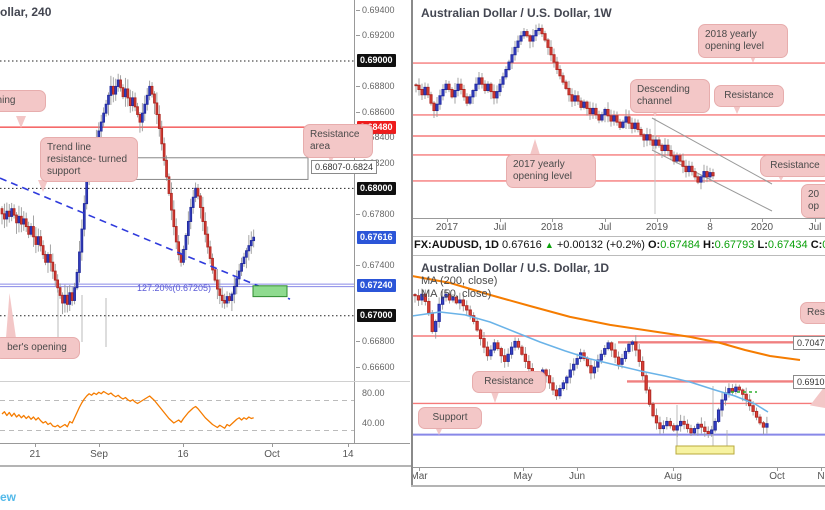 The image size is (825, 510). I want to click on d1-price-label-7047: 0.7047, so click(809, 343).